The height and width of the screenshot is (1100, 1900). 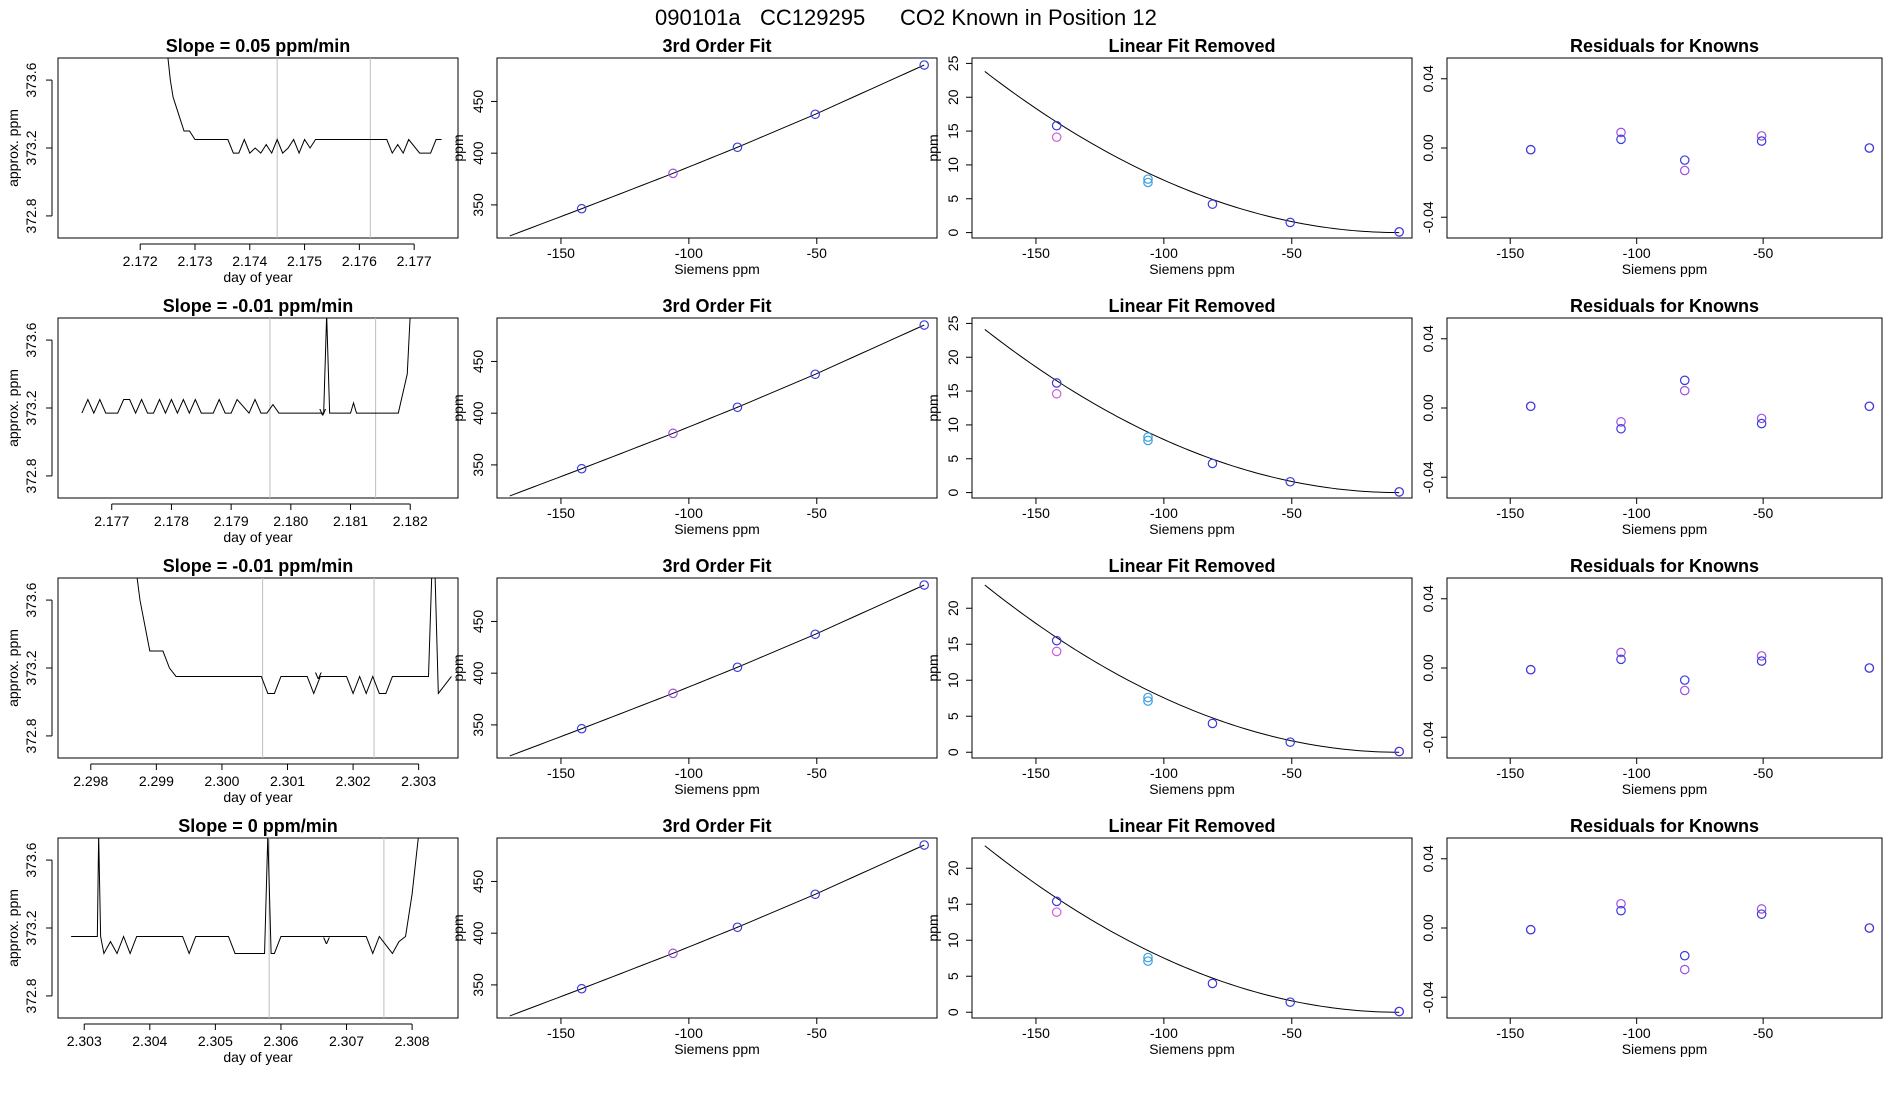 I want to click on y-tick-label: 0.00, so click(x=1428, y=927).